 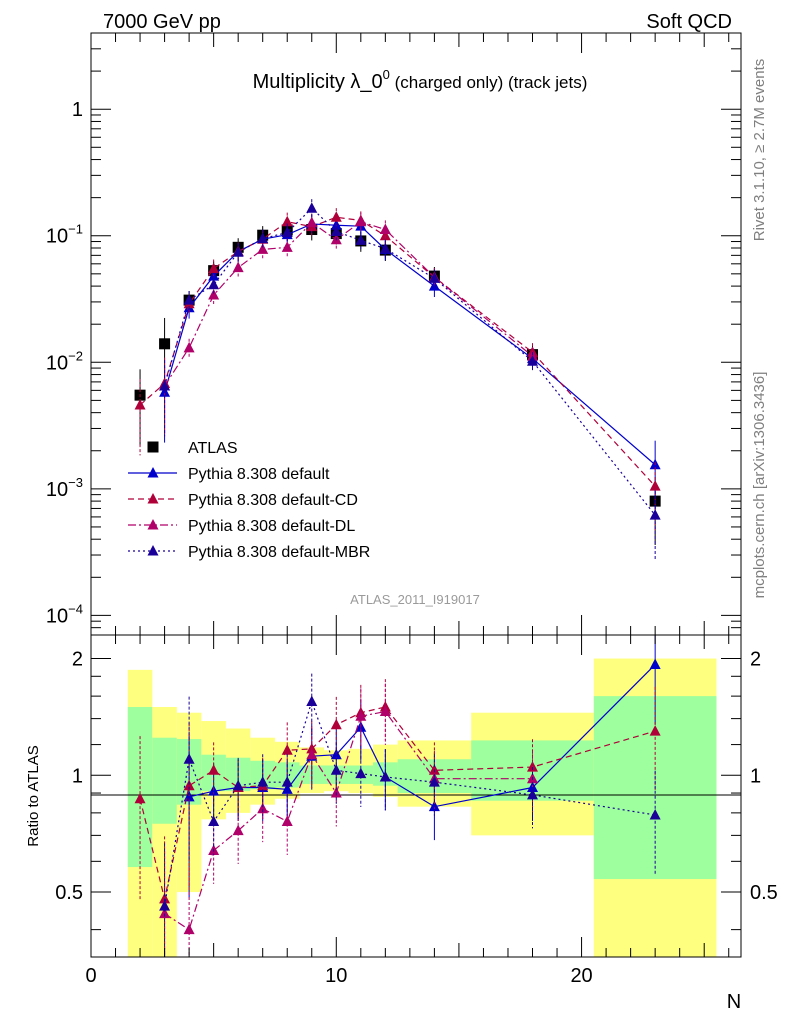 I want to click on legend-entry-atlas: ATLAS, so click(x=192, y=448).